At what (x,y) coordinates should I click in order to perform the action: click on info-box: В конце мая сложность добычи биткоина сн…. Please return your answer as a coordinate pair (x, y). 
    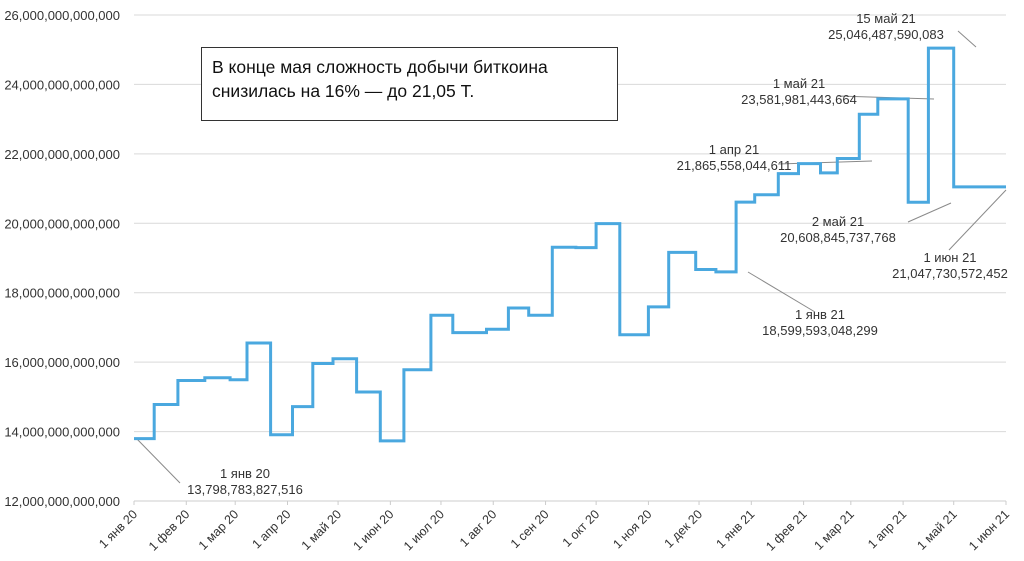
    Looking at the image, I should click on (409, 84).